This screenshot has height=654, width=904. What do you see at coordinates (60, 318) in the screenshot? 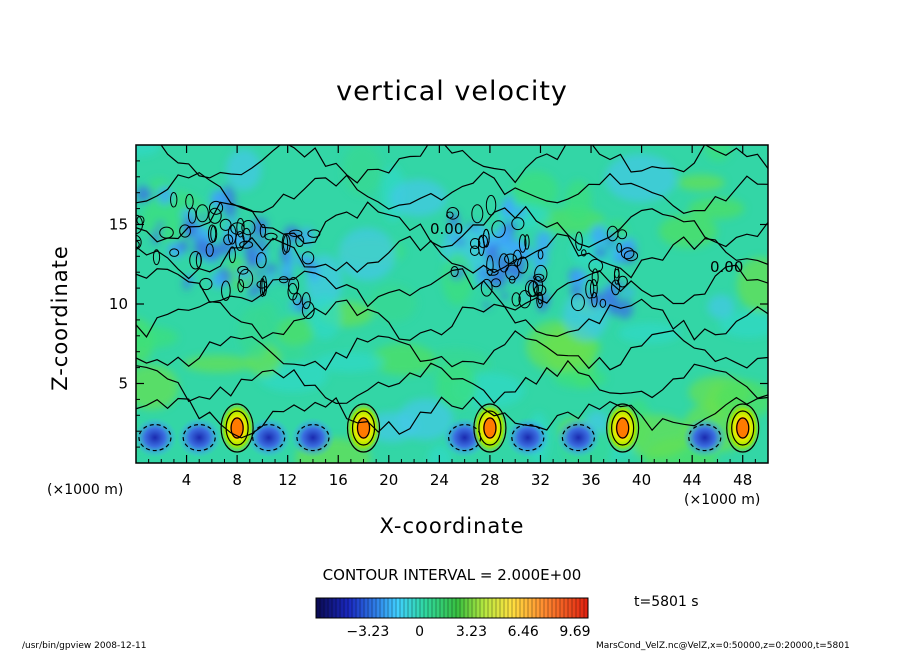
I see `y-axis-label: Z-coordinate` at bounding box center [60, 318].